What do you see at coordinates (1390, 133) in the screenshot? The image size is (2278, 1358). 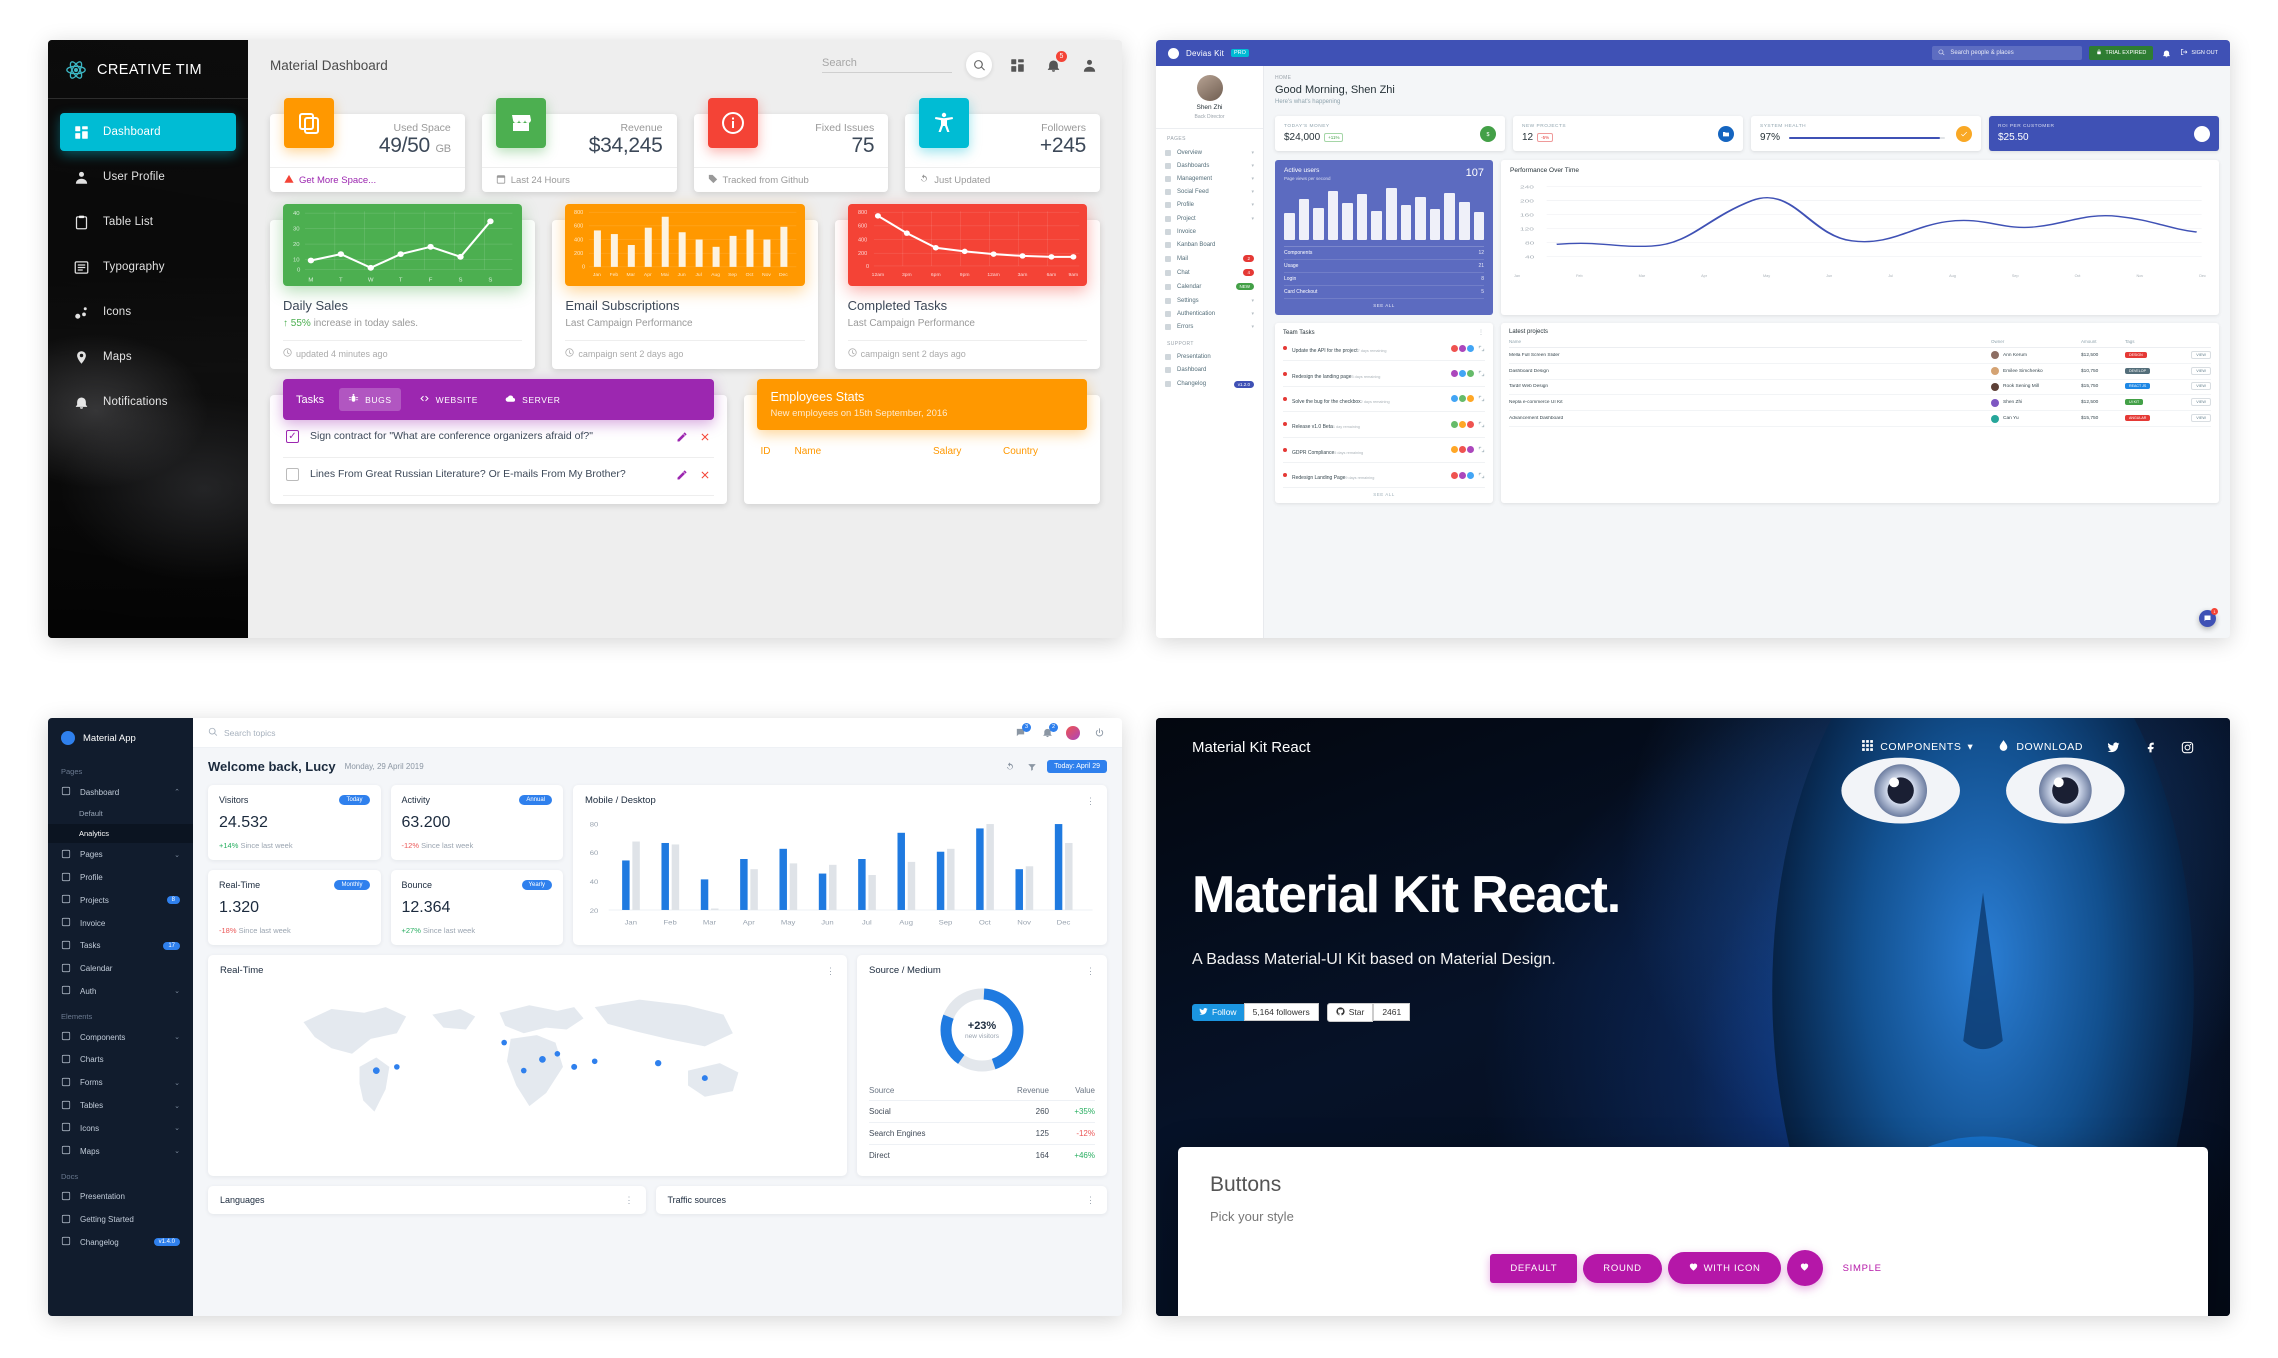 I see `stat-card-todays-money: TODAY'S MONEY $24,000 +11% $` at bounding box center [1390, 133].